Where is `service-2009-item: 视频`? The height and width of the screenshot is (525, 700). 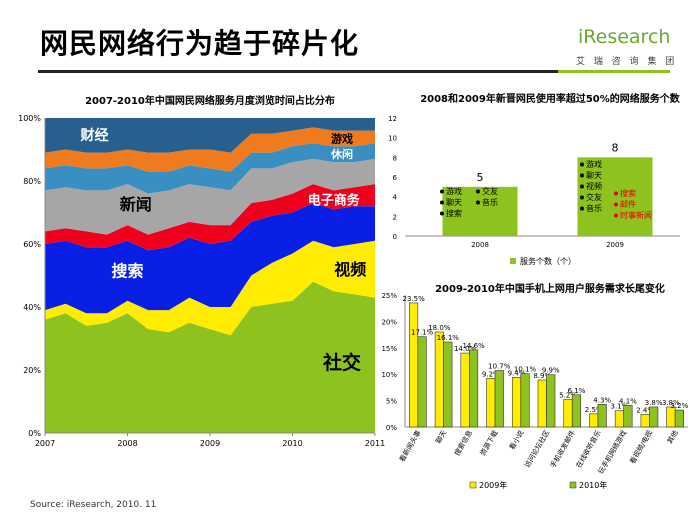
service-2009-item: 视频 is located at coordinates (594, 186).